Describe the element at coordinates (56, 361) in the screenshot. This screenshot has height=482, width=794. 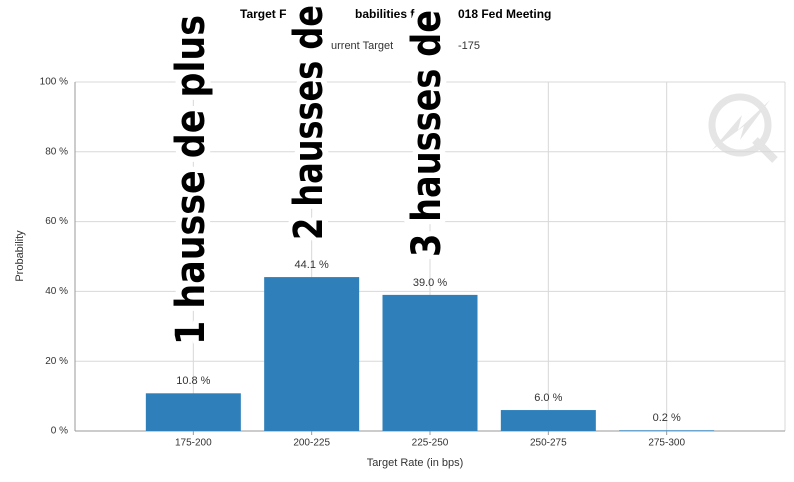
I see `y-tick-label: 20 %` at that location.